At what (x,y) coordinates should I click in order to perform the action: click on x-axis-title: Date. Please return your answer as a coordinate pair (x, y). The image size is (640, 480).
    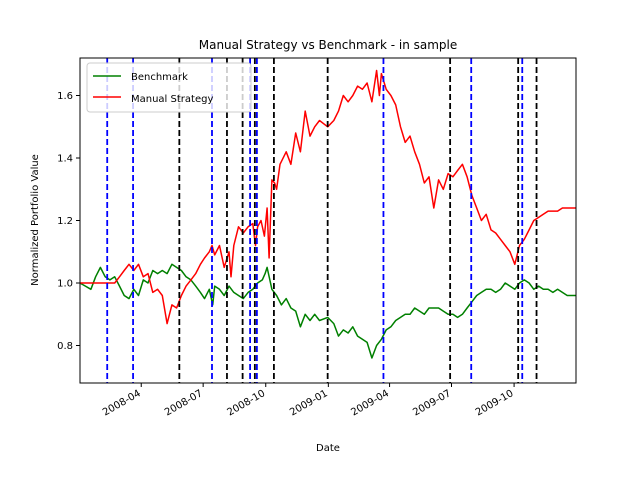
    Looking at the image, I should click on (328, 448).